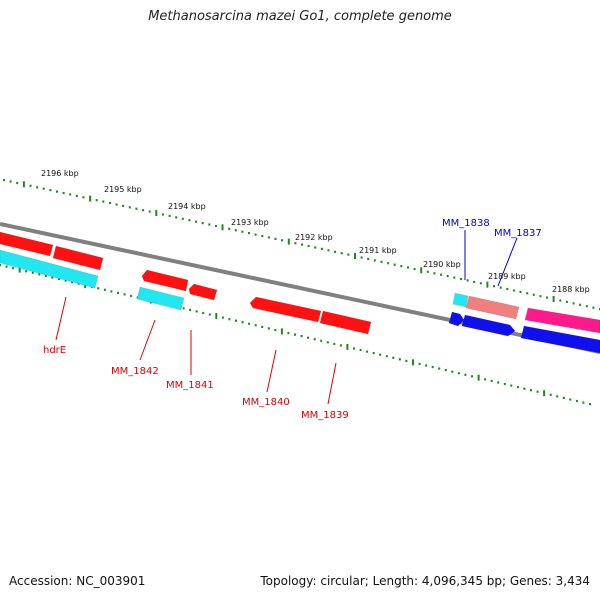 The height and width of the screenshot is (600, 600). I want to click on gene-label-mm1842: MM_1842, so click(135, 371).